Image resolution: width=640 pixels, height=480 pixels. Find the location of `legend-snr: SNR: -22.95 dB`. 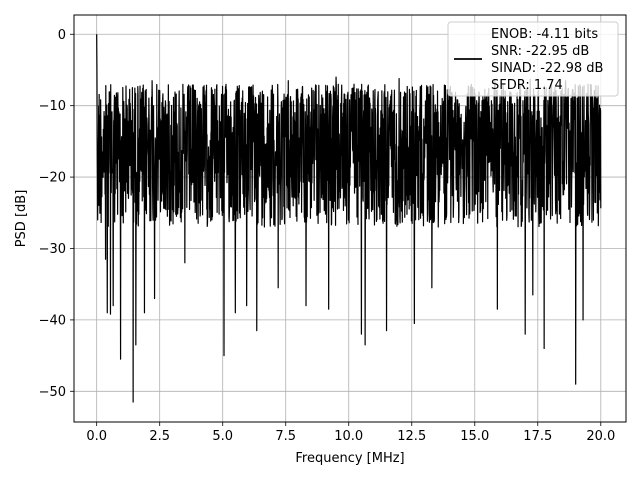

legend-snr: SNR: -22.95 dB is located at coordinates (540, 51).